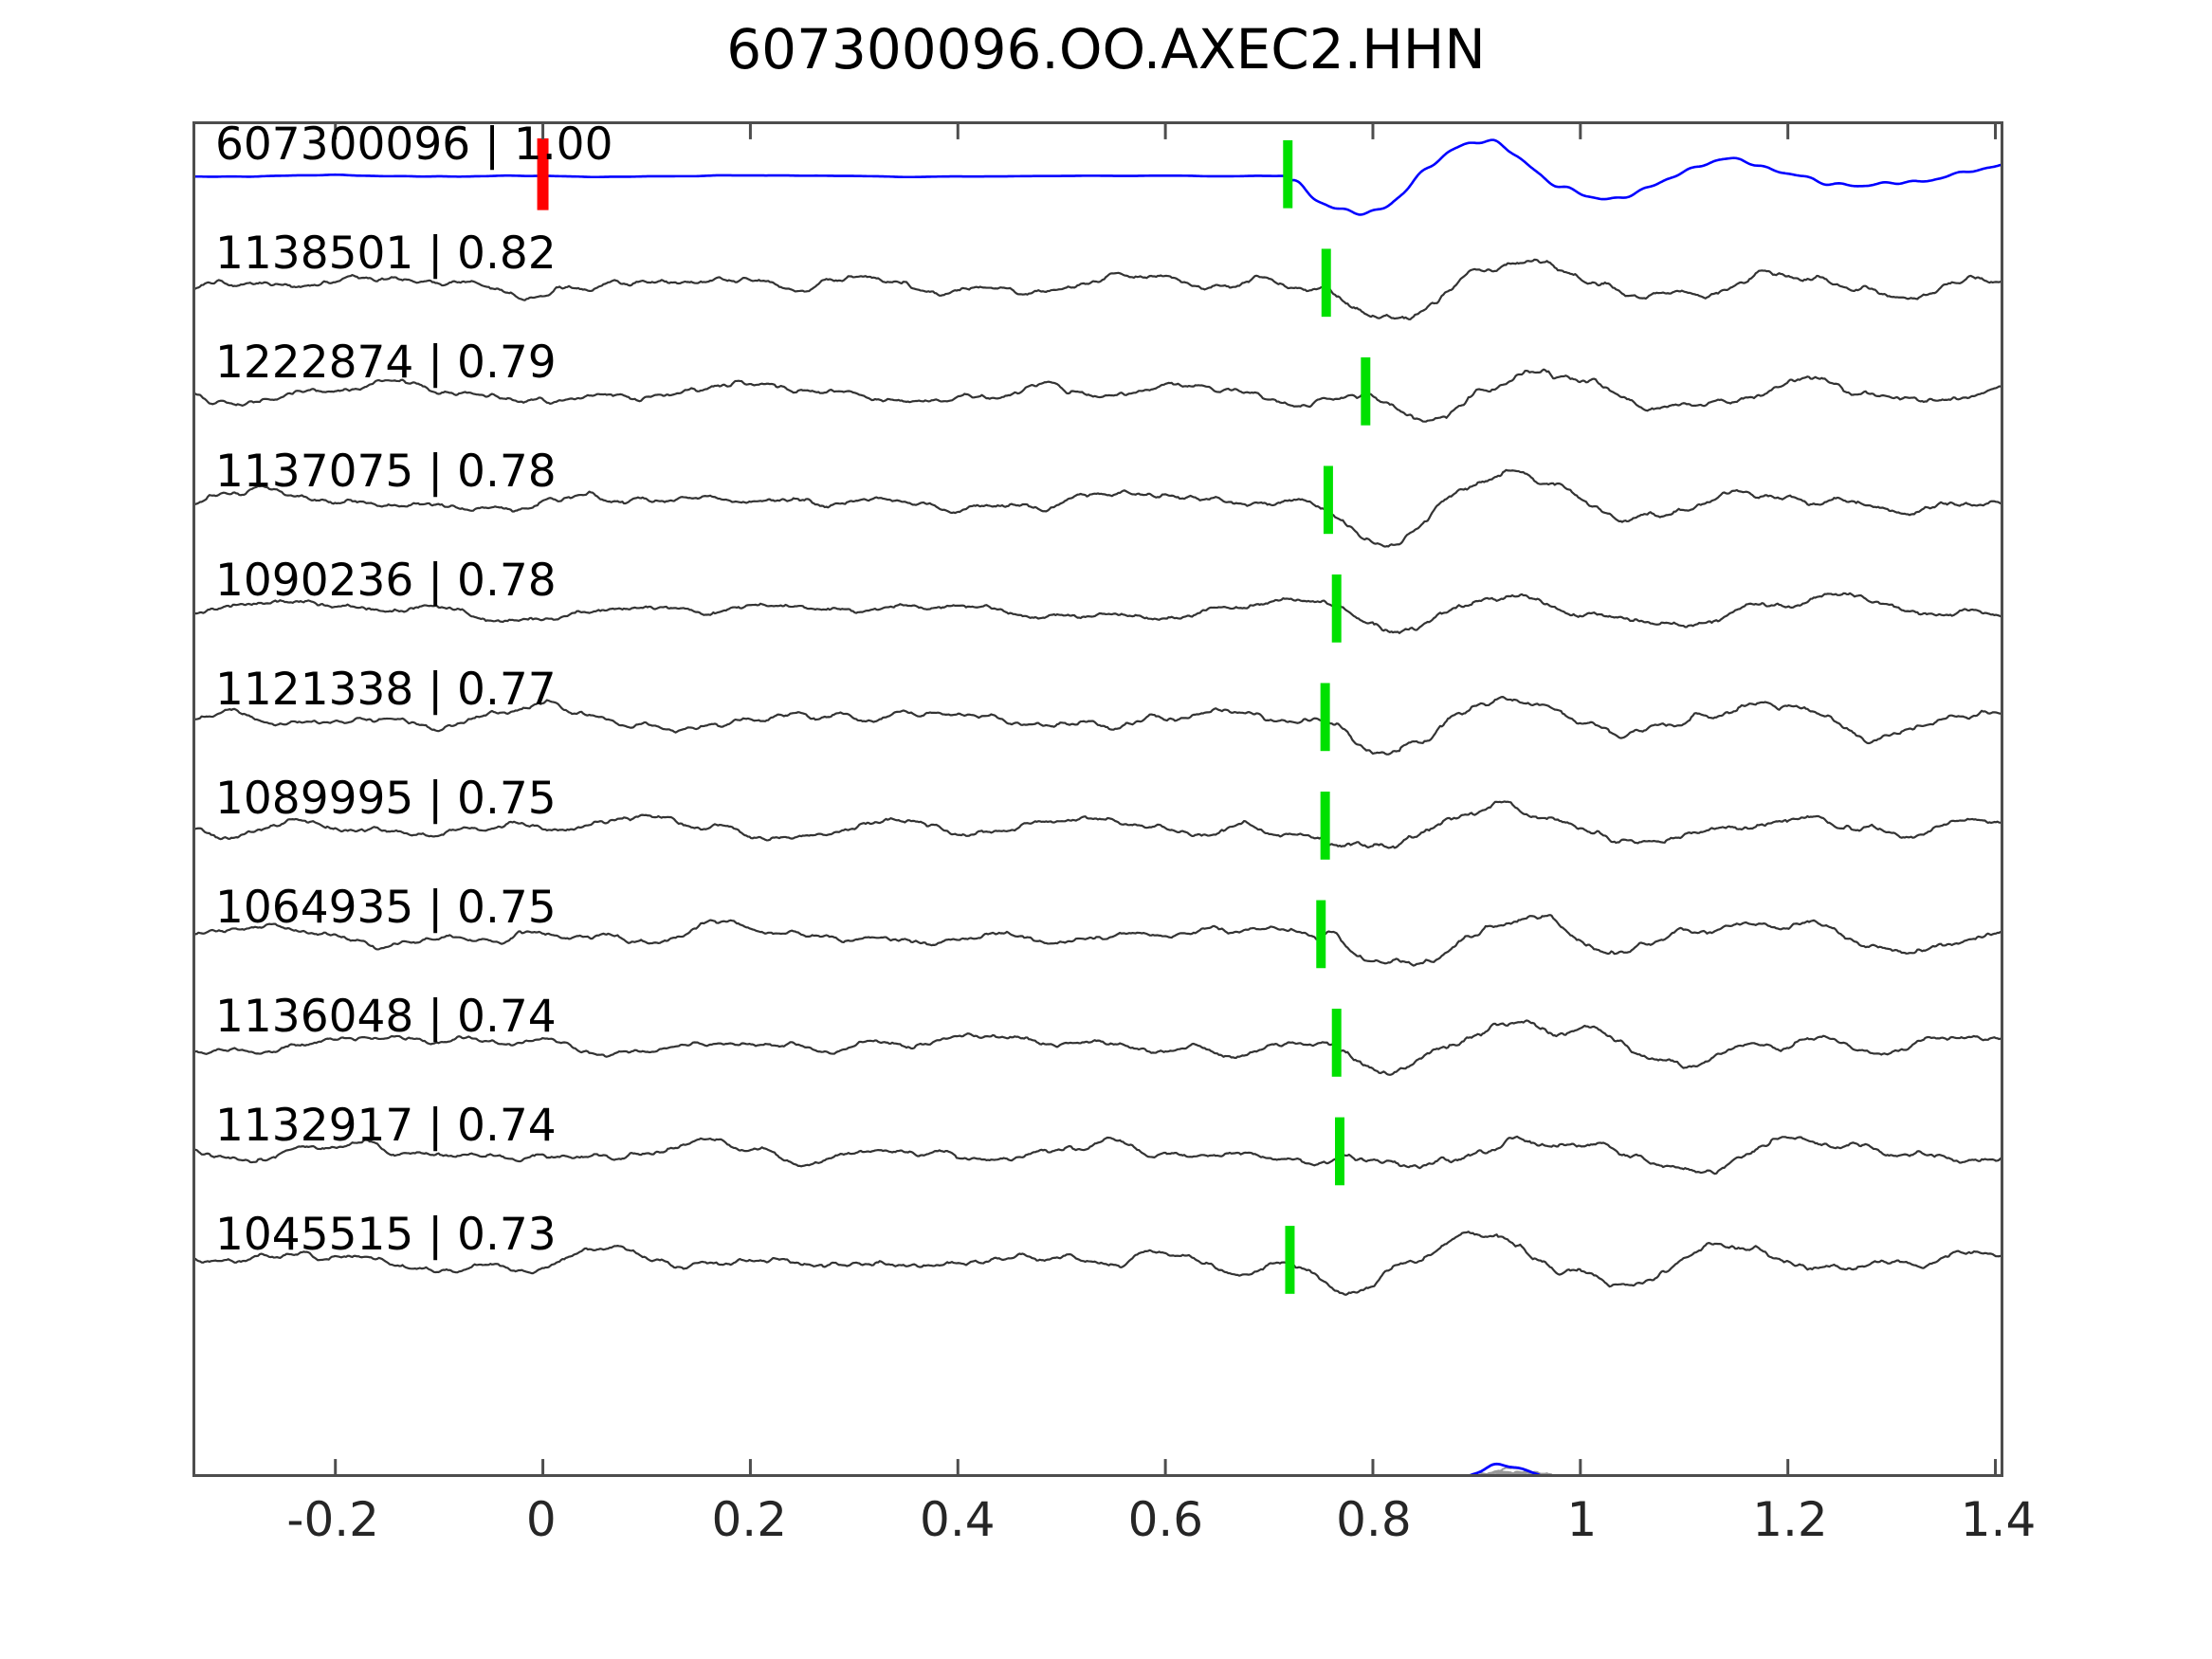 The image size is (2212, 1659). Describe the element at coordinates (1998, 1519) in the screenshot. I see `x-tick-label: 1.4` at that location.